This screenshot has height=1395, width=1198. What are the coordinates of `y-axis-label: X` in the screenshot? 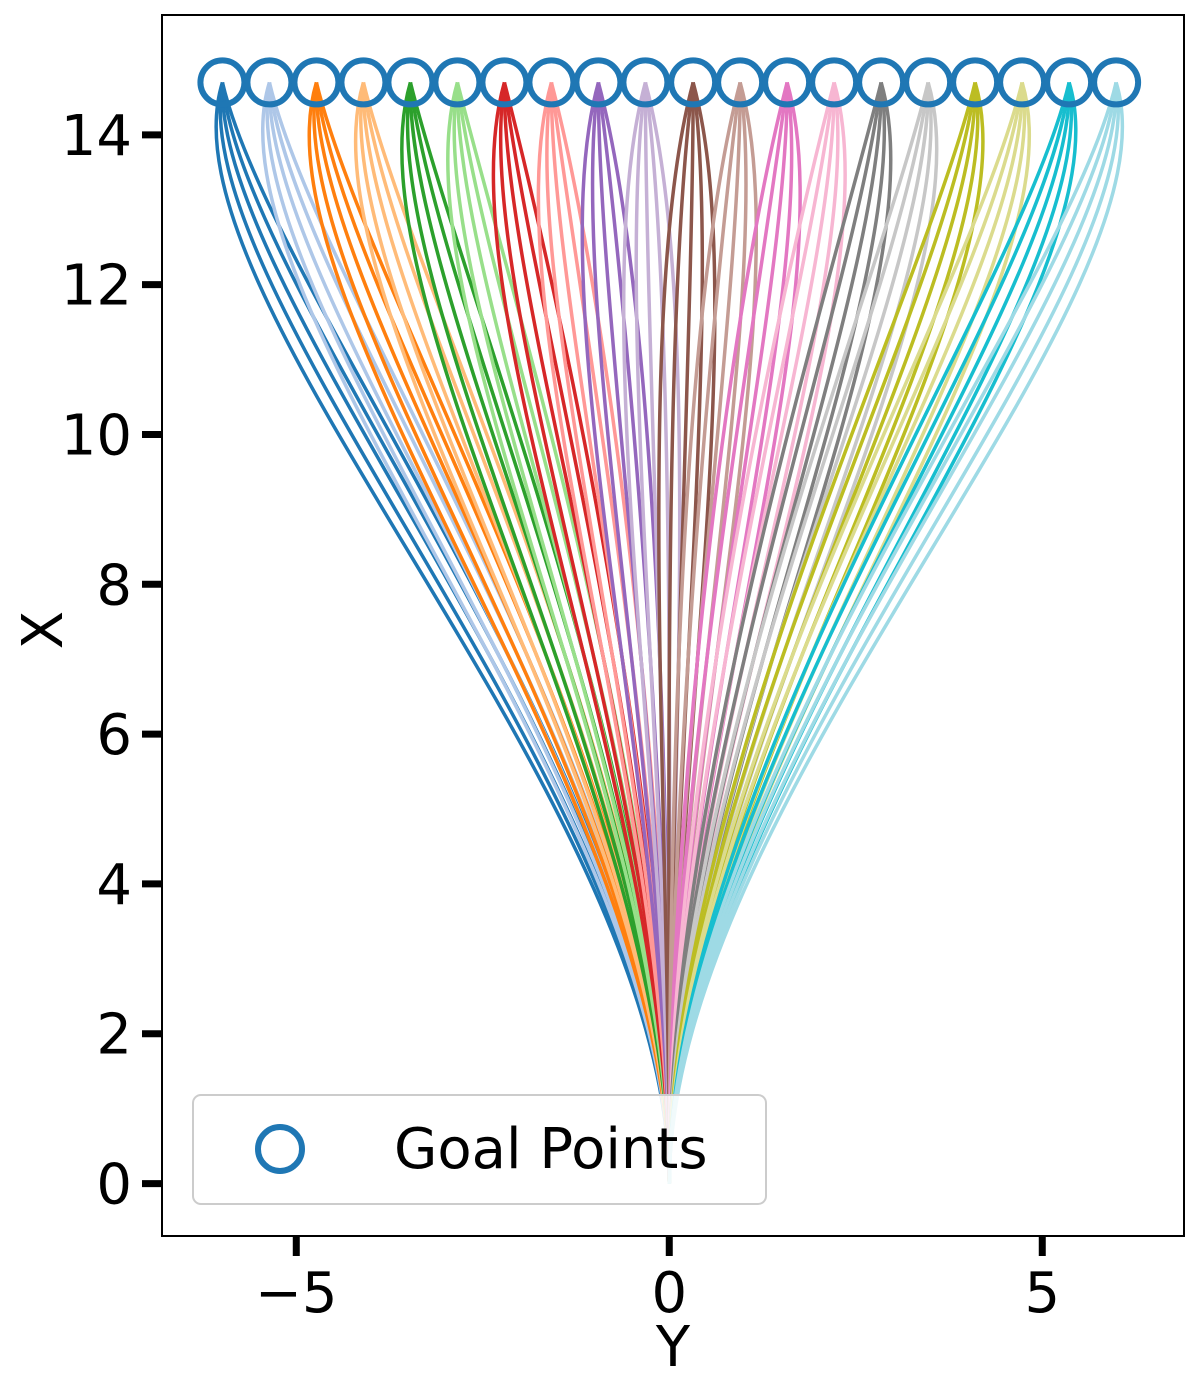 It's located at (43, 630).